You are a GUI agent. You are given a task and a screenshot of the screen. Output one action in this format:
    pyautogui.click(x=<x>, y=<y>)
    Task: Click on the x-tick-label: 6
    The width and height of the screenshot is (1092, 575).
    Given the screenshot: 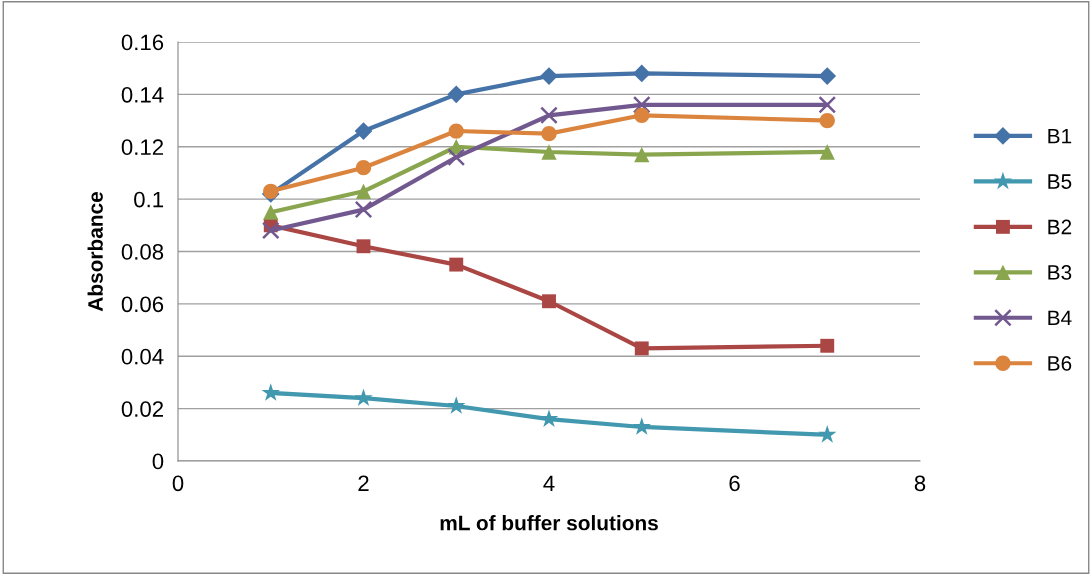 What is the action you would take?
    pyautogui.click(x=734, y=483)
    